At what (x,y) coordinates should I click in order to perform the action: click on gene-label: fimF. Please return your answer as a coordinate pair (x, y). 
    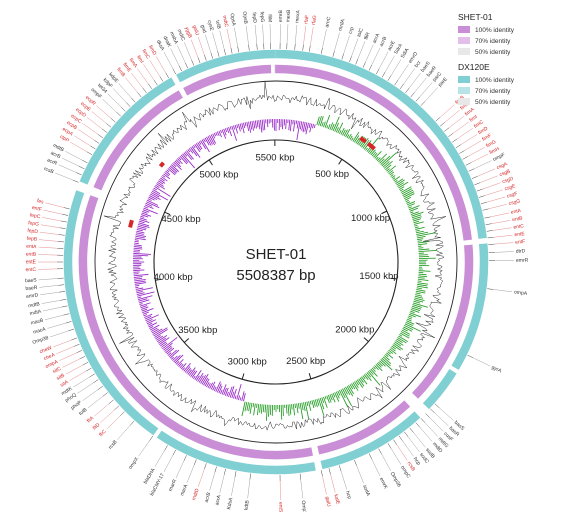
    Looking at the image, I should click on (486, 138).